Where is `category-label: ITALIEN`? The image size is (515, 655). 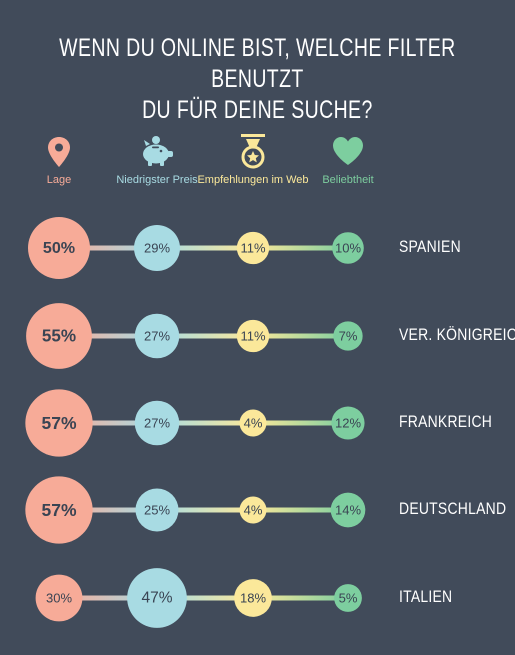
category-label: ITALIEN is located at coordinates (426, 596).